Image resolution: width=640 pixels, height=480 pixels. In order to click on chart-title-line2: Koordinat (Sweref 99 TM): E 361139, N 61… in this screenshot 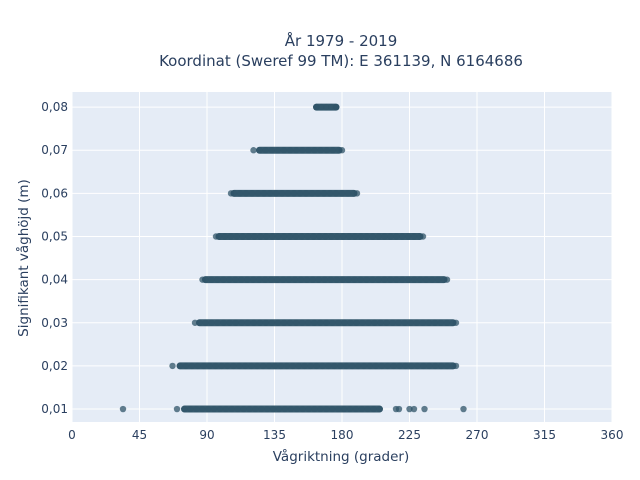, I will do `click(341, 61)`.